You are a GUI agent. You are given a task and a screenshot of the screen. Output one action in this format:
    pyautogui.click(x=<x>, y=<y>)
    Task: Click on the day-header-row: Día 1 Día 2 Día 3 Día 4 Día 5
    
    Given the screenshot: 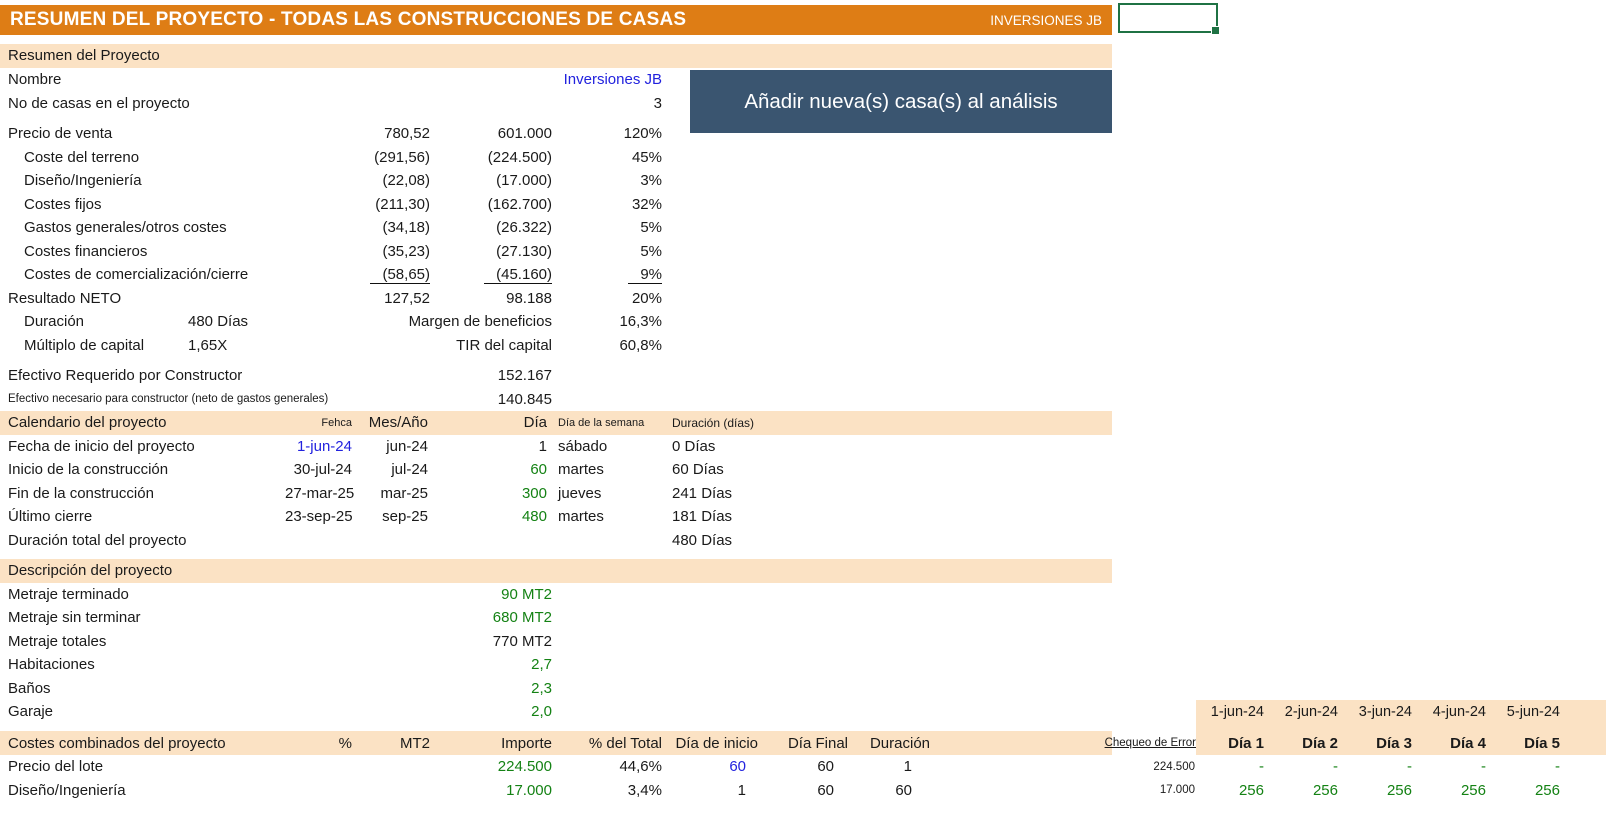 What is the action you would take?
    pyautogui.click(x=1401, y=743)
    